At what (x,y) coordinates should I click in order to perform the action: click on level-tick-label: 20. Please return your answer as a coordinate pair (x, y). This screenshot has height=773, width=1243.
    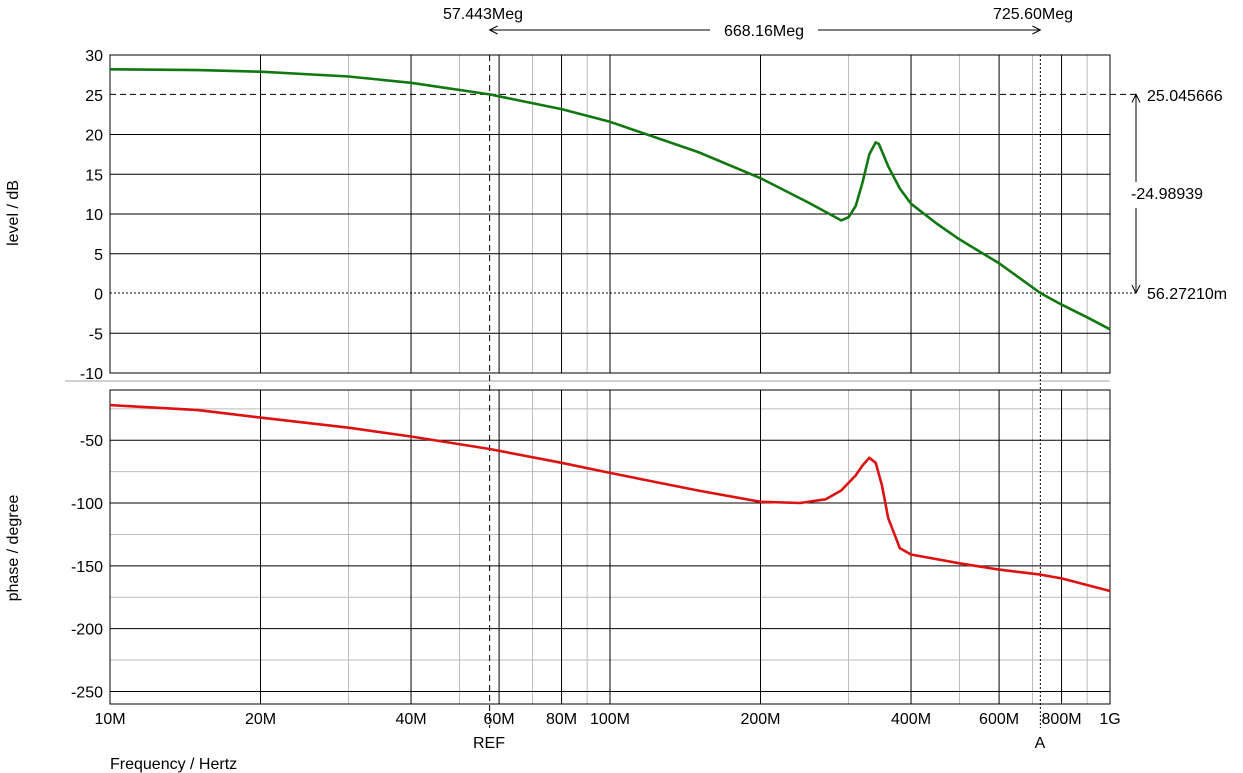
    Looking at the image, I should click on (94, 136).